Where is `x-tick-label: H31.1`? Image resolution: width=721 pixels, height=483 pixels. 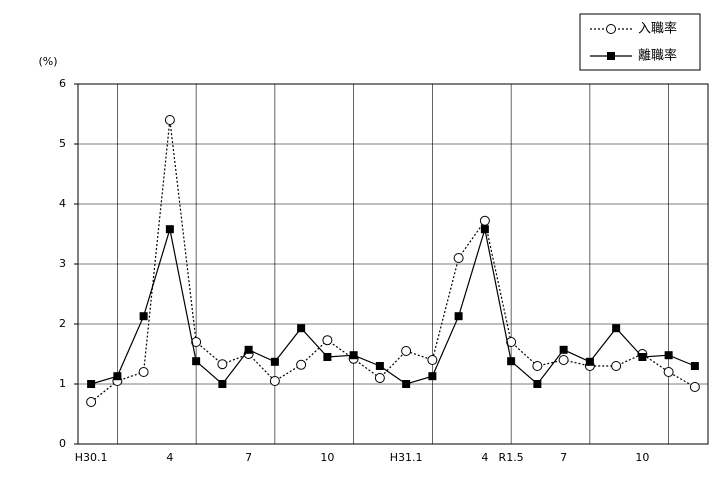
x-tick-label: H31.1 is located at coordinates (406, 457).